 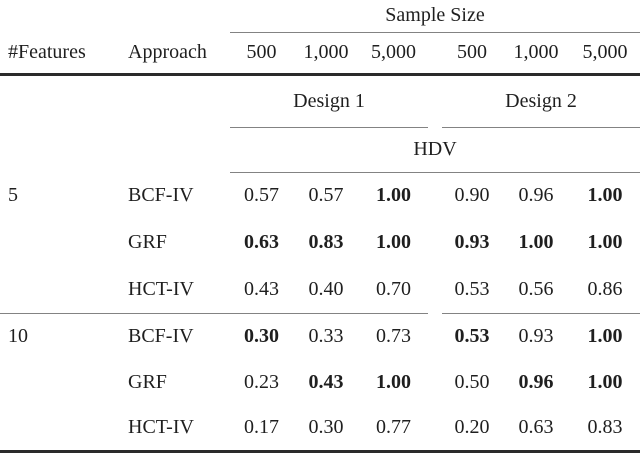 I want to click on table-row: HCT-IV 0.43 0.40 0.70 0.53 0.56 0.86, so click(x=320, y=290).